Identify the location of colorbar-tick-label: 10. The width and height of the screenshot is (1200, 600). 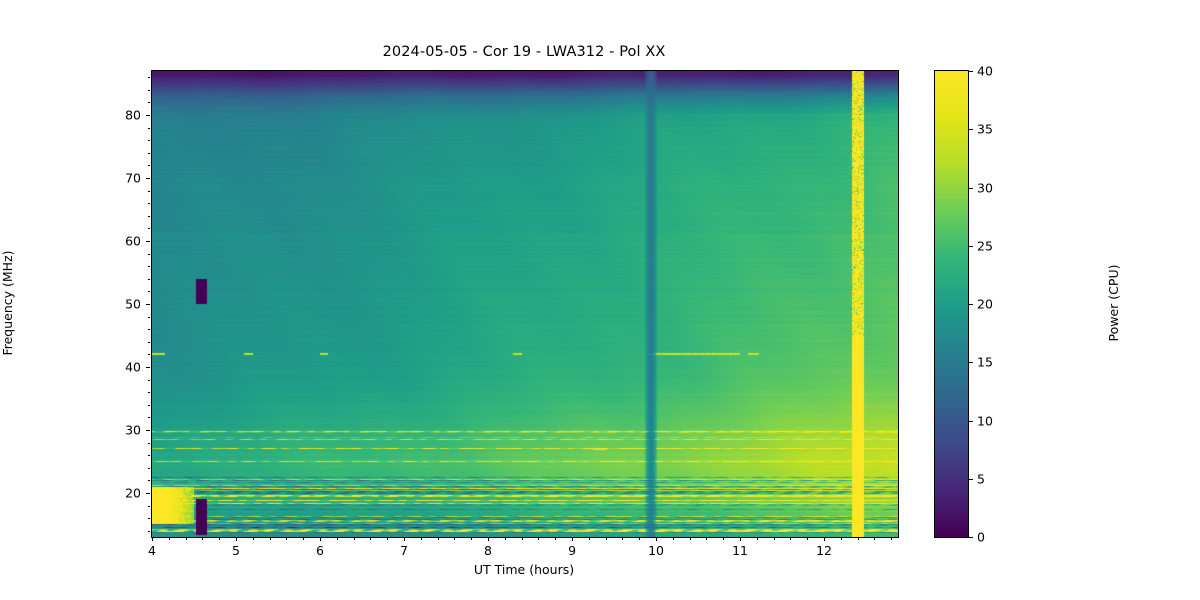
(985, 420).